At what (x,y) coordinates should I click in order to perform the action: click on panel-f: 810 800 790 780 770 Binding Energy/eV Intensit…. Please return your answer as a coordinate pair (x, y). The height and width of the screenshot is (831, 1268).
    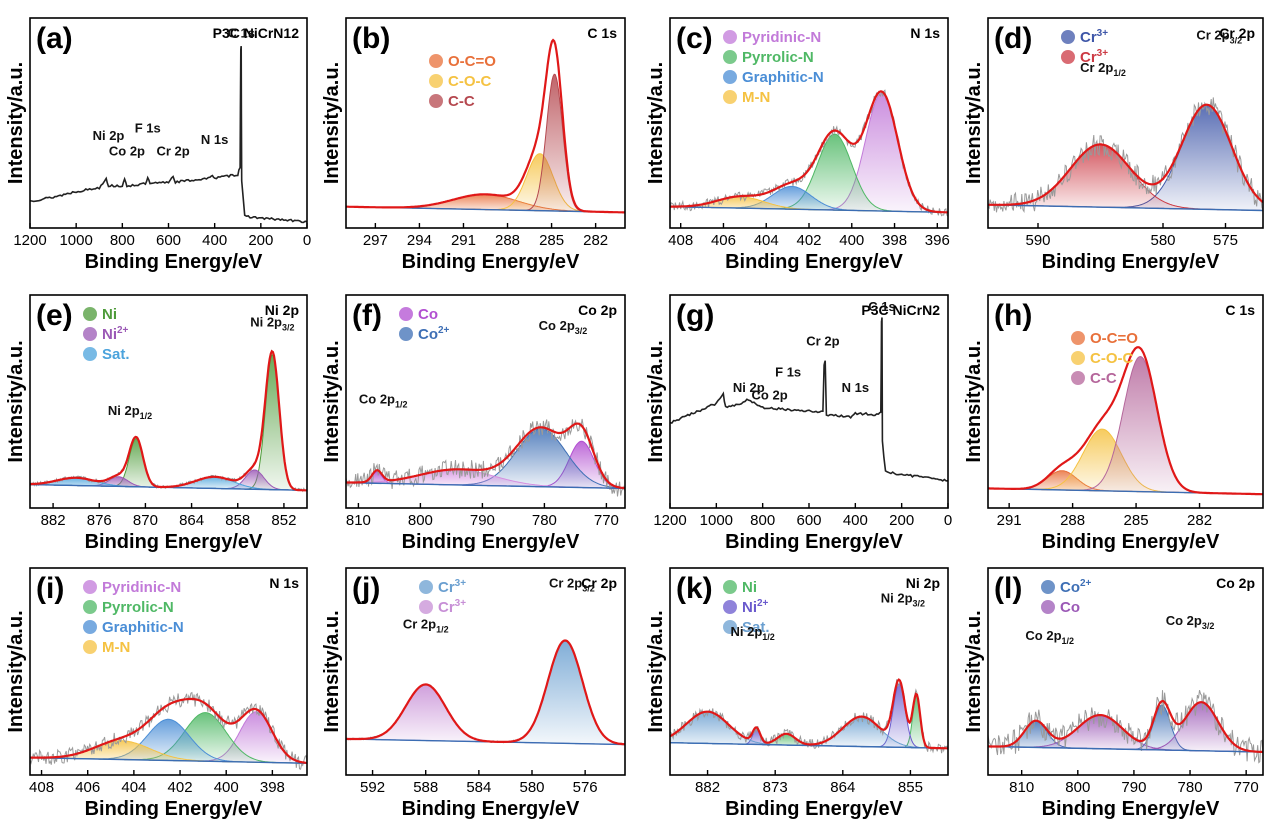
    Looking at the image, I should click on (473, 423).